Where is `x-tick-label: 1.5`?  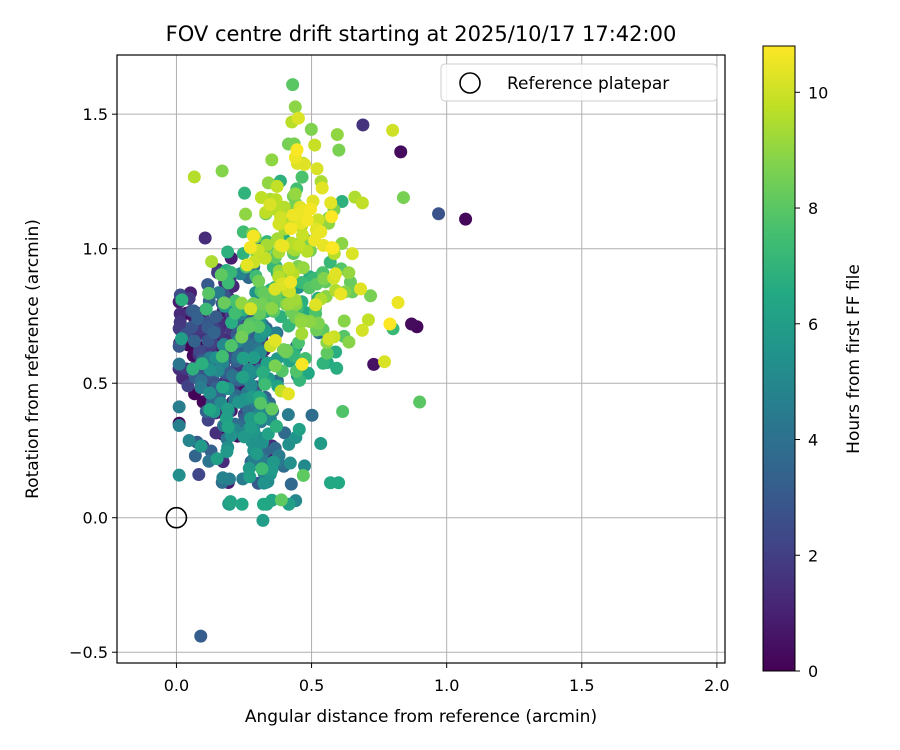
x-tick-label: 1.5 is located at coordinates (581, 685).